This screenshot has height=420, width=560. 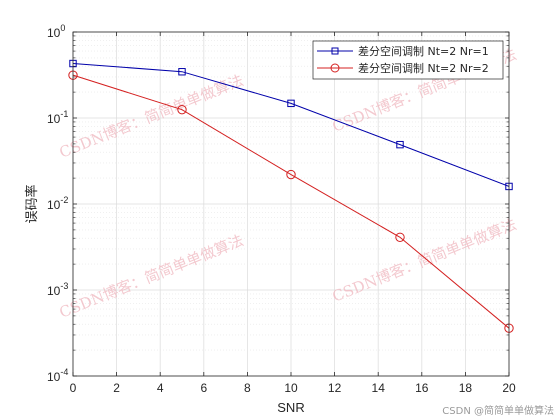 What do you see at coordinates (56, 31) in the screenshot?
I see `y-tick-label: 10⁰` at bounding box center [56, 31].